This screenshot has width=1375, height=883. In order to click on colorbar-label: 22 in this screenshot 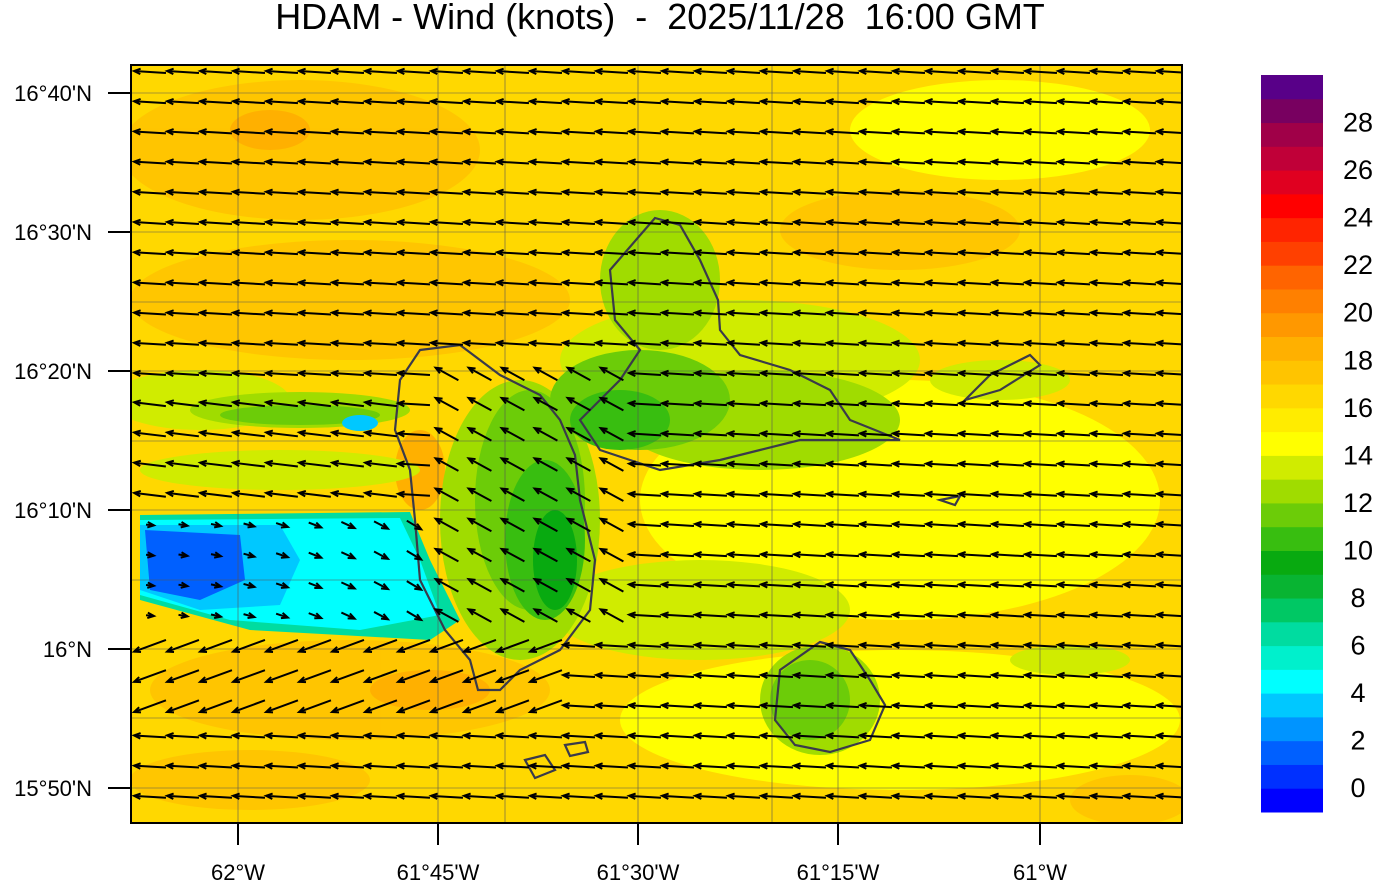, I will do `click(1358, 265)`.